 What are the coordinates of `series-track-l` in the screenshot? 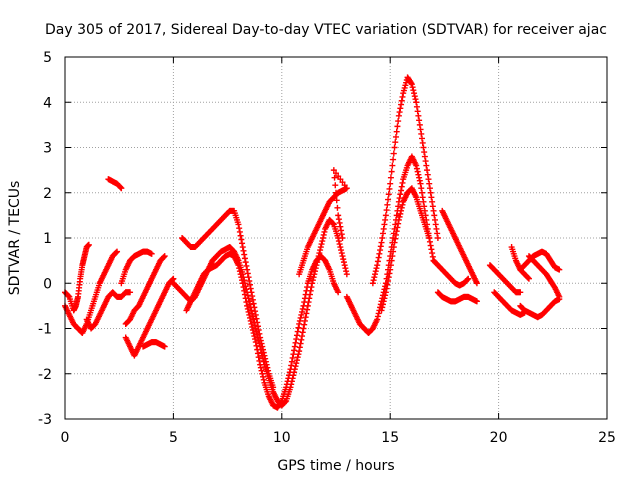 It's located at (323, 222).